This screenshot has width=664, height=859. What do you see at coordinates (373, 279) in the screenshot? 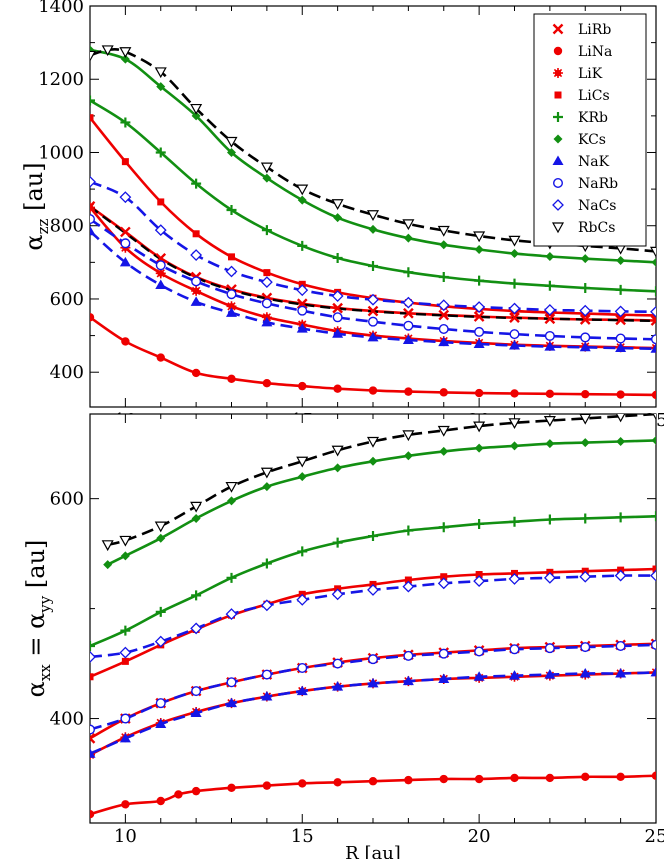
I see `top-series-narb` at bounding box center [373, 279].